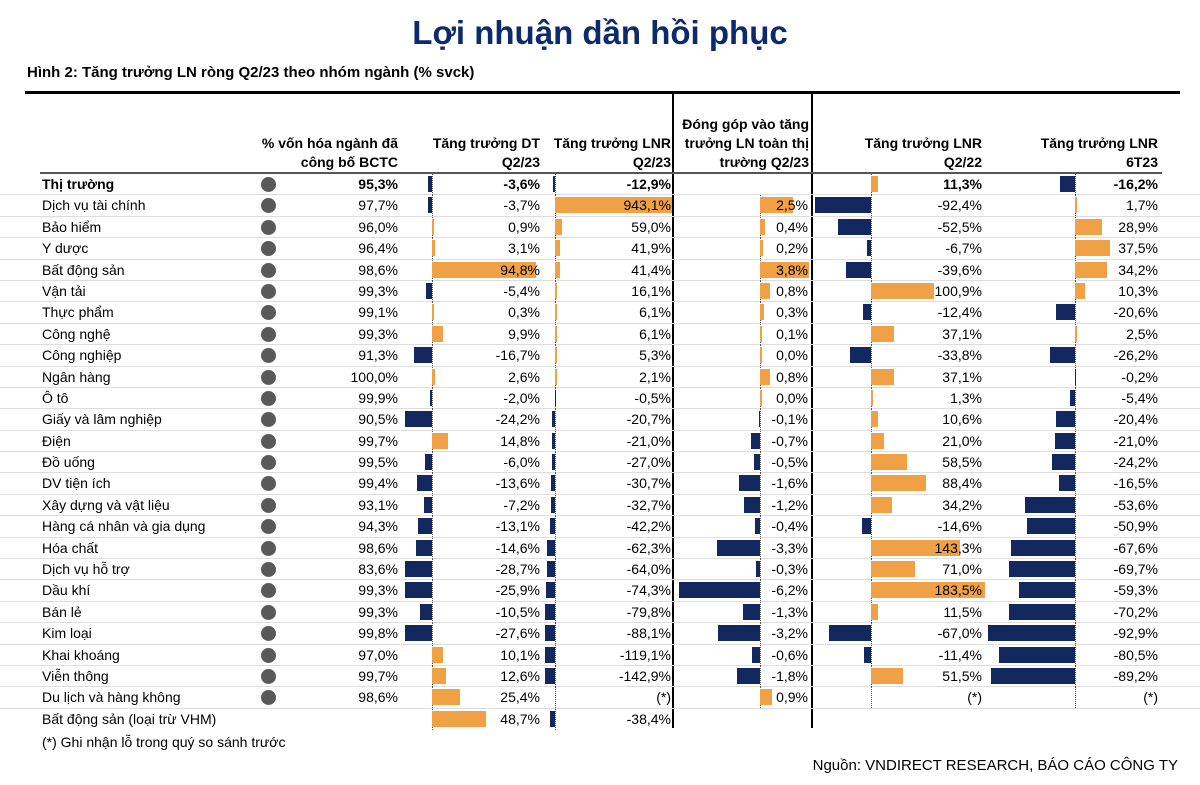 This screenshot has height=785, width=1200. Describe the element at coordinates (963, 248) in the screenshot. I see `profit-growth-q222-value: -6,7%` at that location.